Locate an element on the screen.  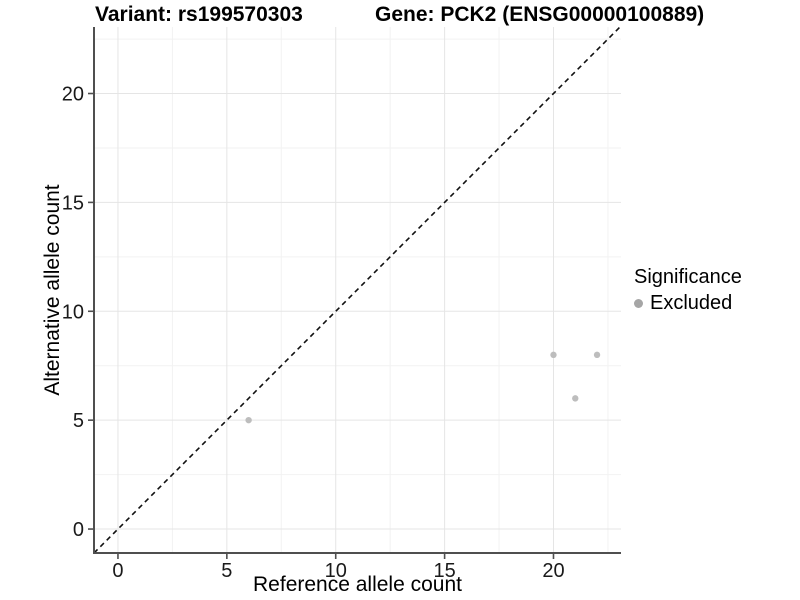
legend-items: Excluded is located at coordinates (688, 303).